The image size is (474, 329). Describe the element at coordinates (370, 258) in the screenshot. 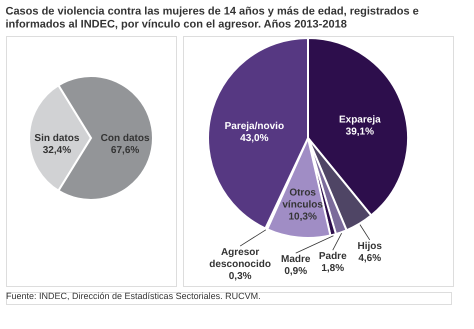

I see `data-label: 4,6%` at that location.